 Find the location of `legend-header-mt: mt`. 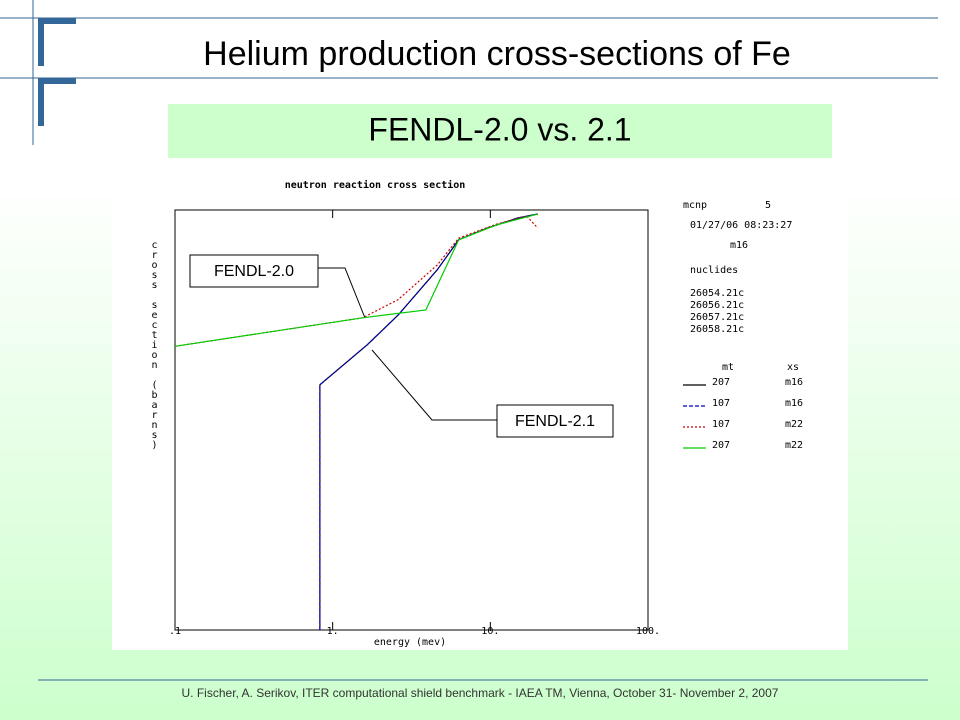

legend-header-mt: mt is located at coordinates (728, 367).